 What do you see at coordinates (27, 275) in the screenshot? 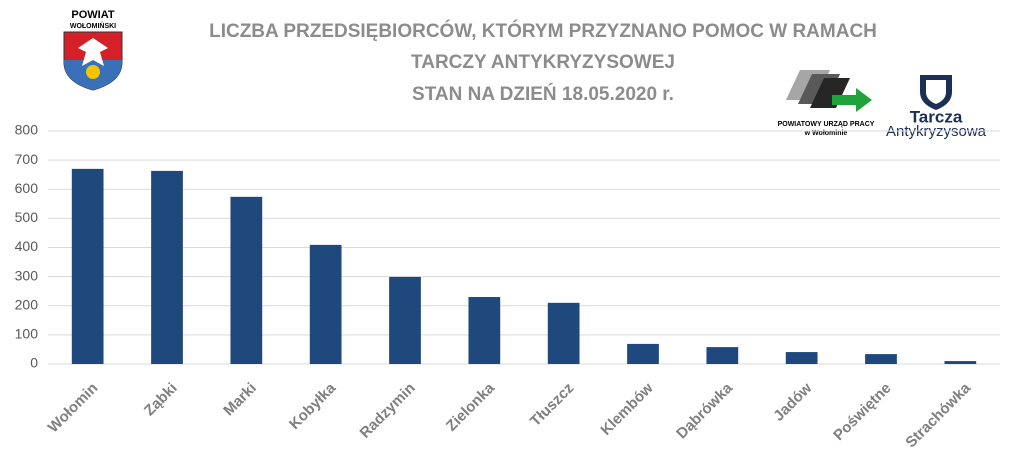
I see `y-tick-label: 300` at bounding box center [27, 275].